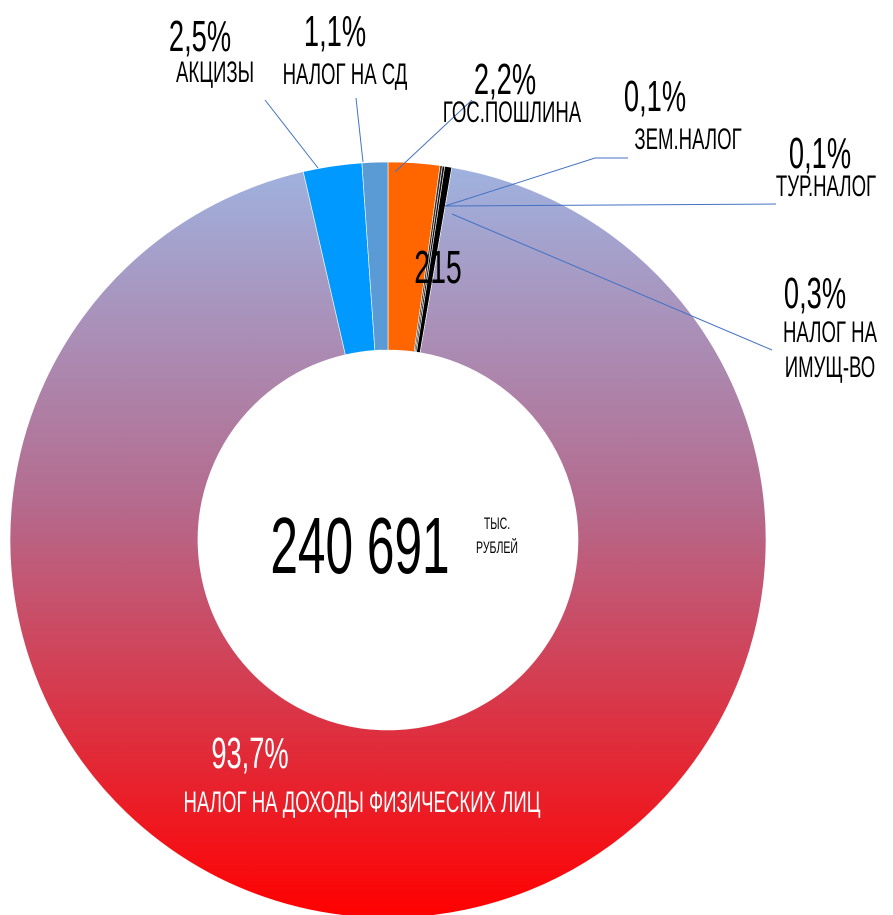  Describe the element at coordinates (345, 74) in the screenshot. I see `category-label: НАЛОГ НА СД` at that location.